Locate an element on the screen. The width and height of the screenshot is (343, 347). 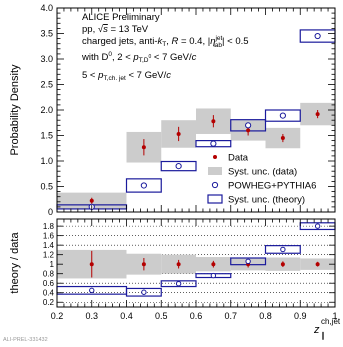
x-tick-label: 0.7 is located at coordinates (230, 316).